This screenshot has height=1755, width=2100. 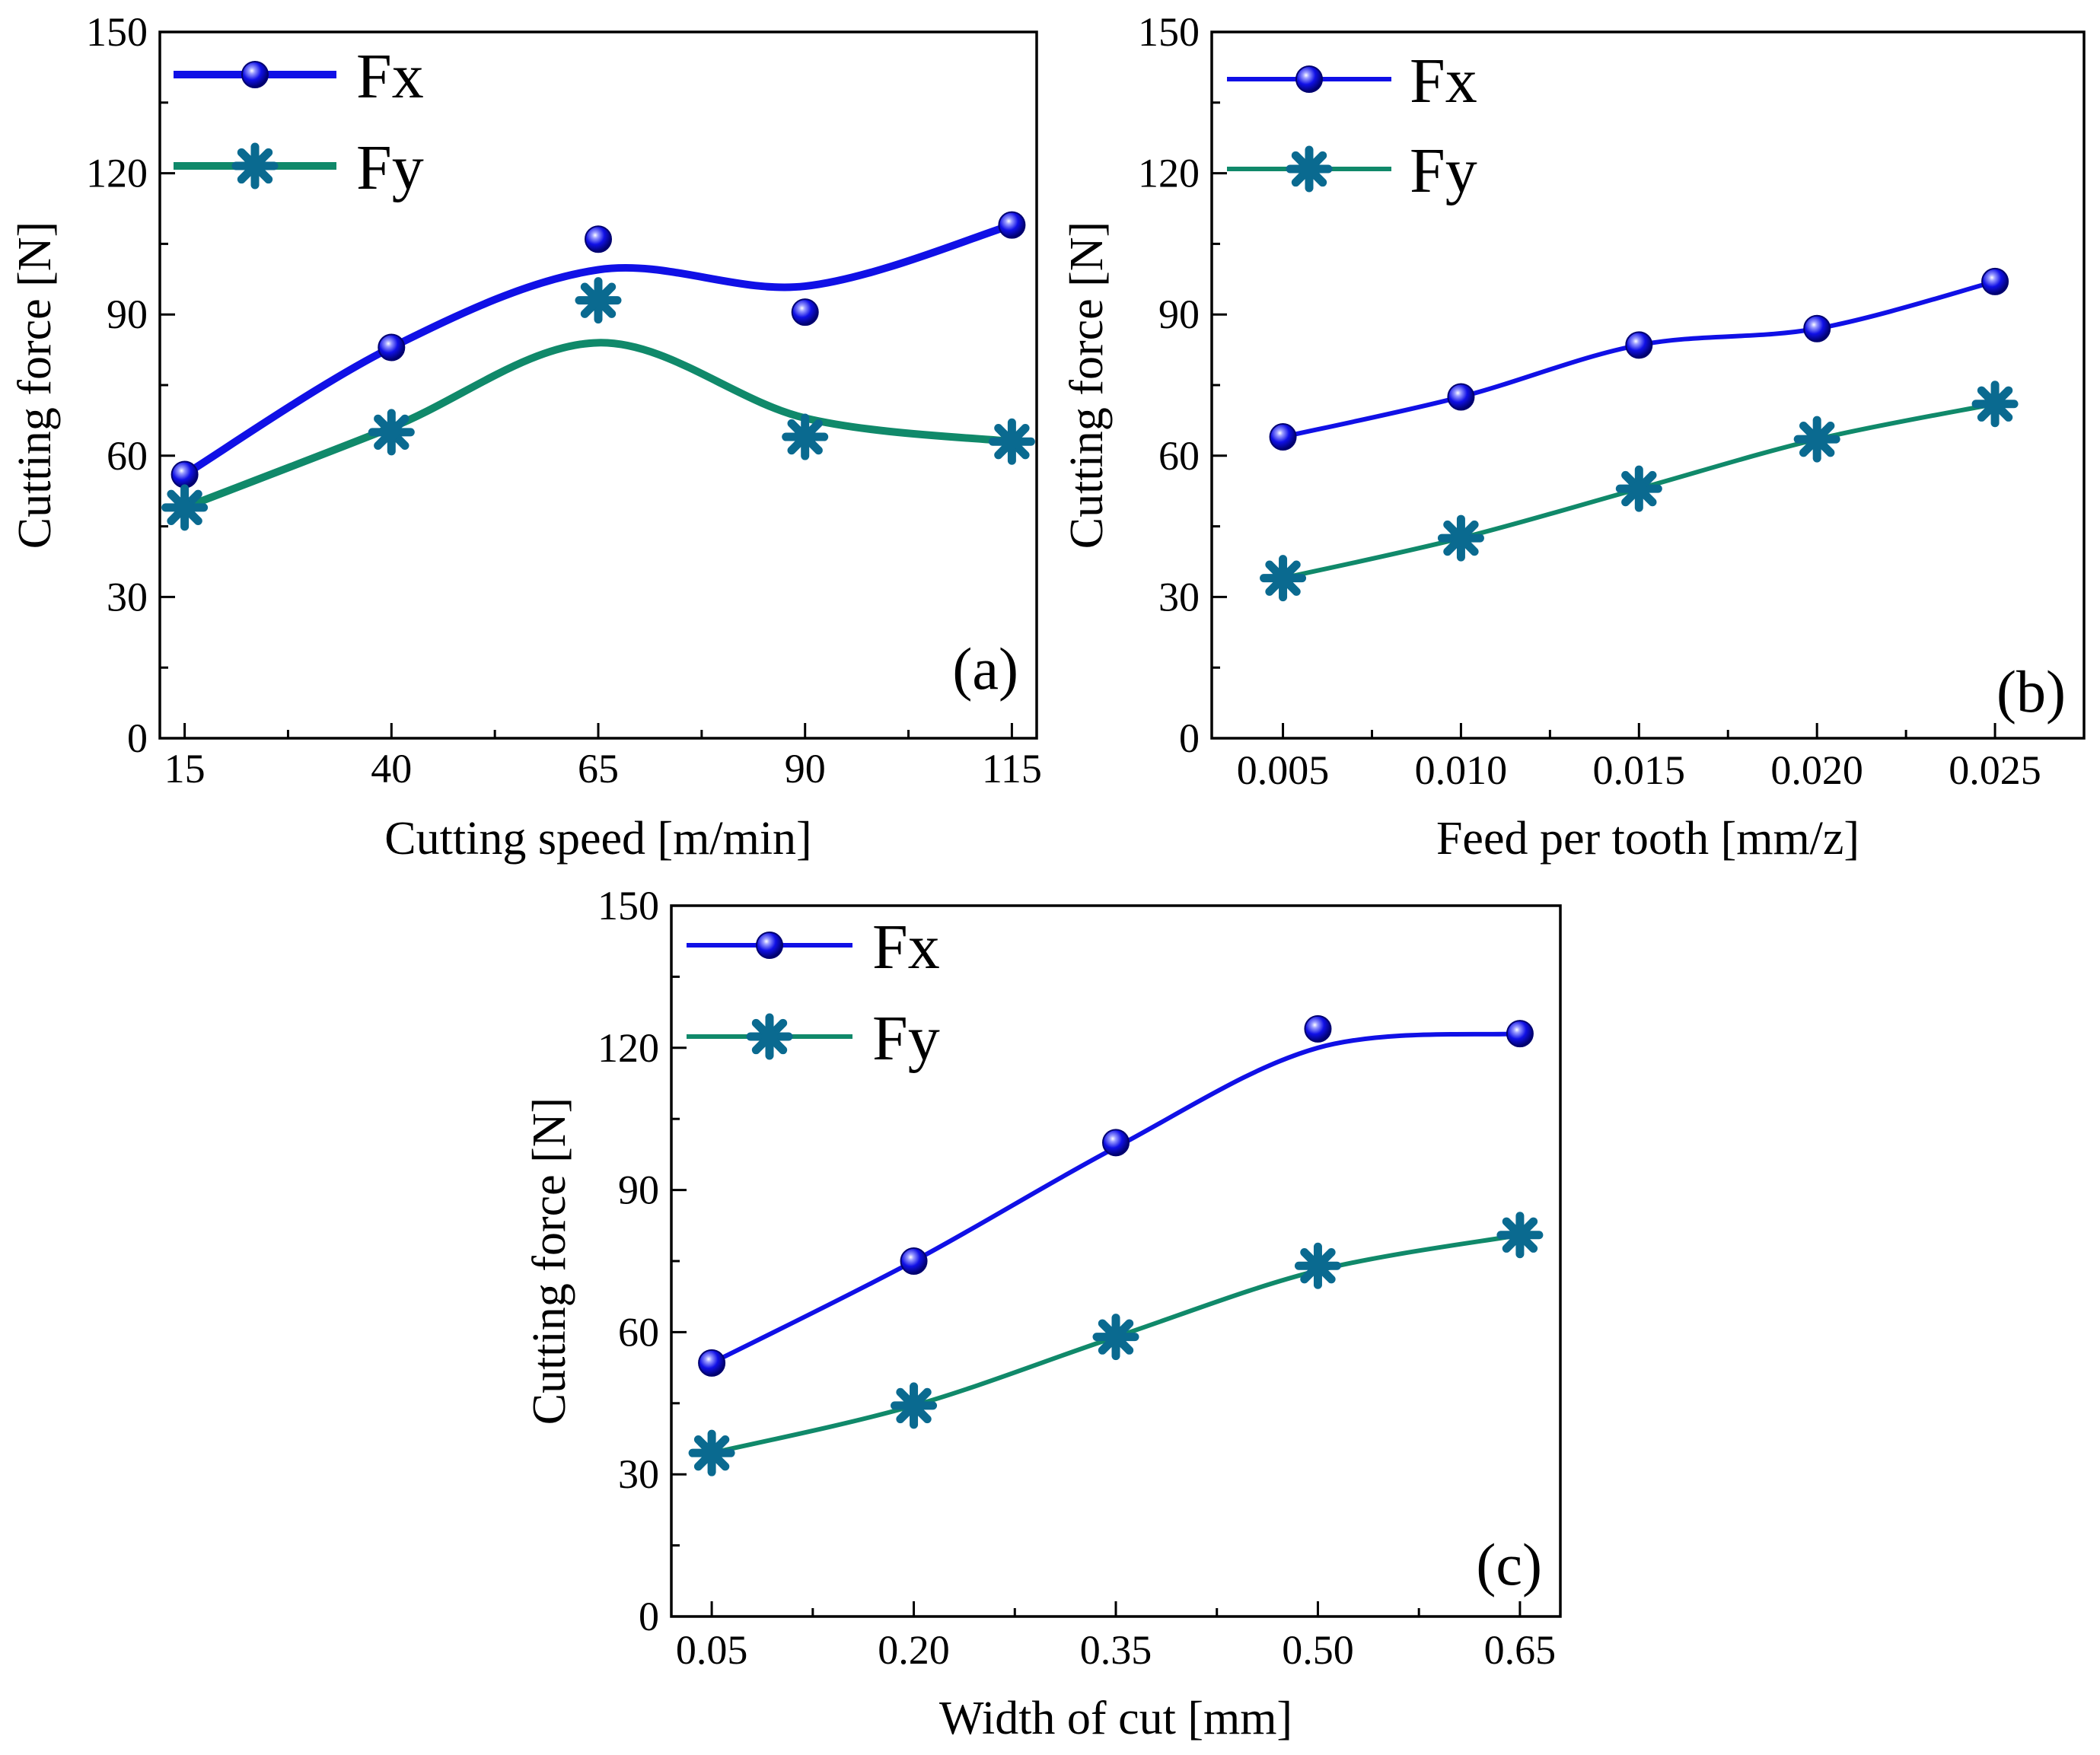 What do you see at coordinates (1309, 169) in the screenshot?
I see `legend-marker-fy-b` at bounding box center [1309, 169].